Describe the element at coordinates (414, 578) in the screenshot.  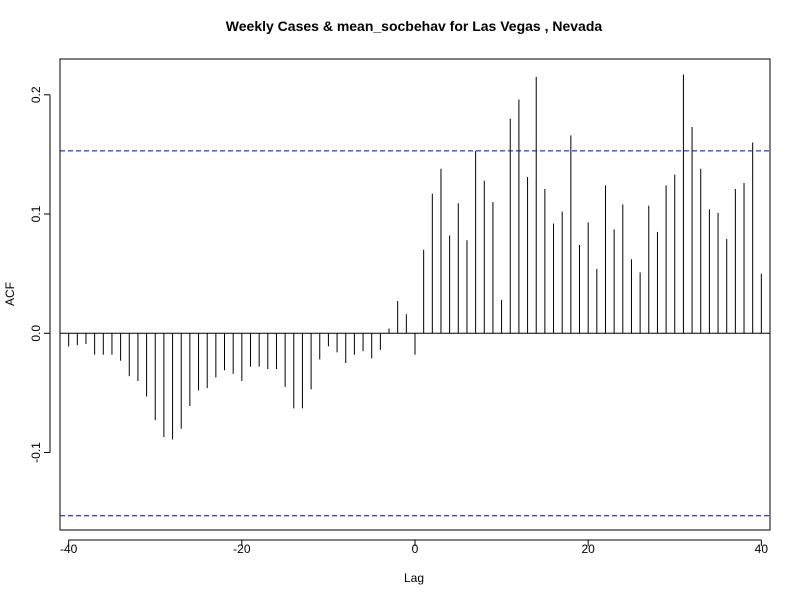
I see `x-axis-label: Lag` at that location.